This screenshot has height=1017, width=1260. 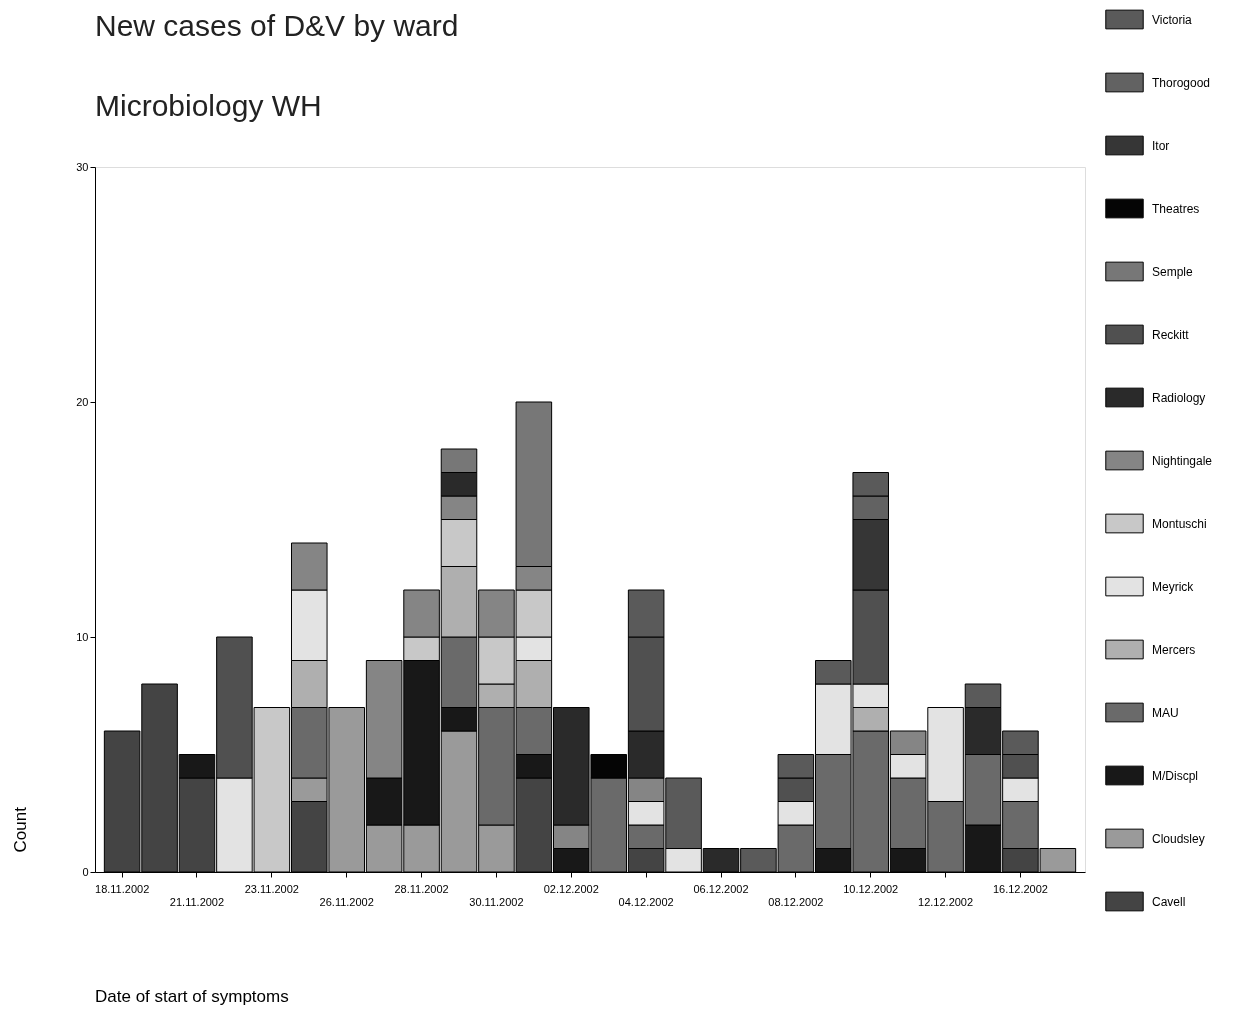 What do you see at coordinates (1179, 397) in the screenshot?
I see `legend-label: Radiology` at bounding box center [1179, 397].